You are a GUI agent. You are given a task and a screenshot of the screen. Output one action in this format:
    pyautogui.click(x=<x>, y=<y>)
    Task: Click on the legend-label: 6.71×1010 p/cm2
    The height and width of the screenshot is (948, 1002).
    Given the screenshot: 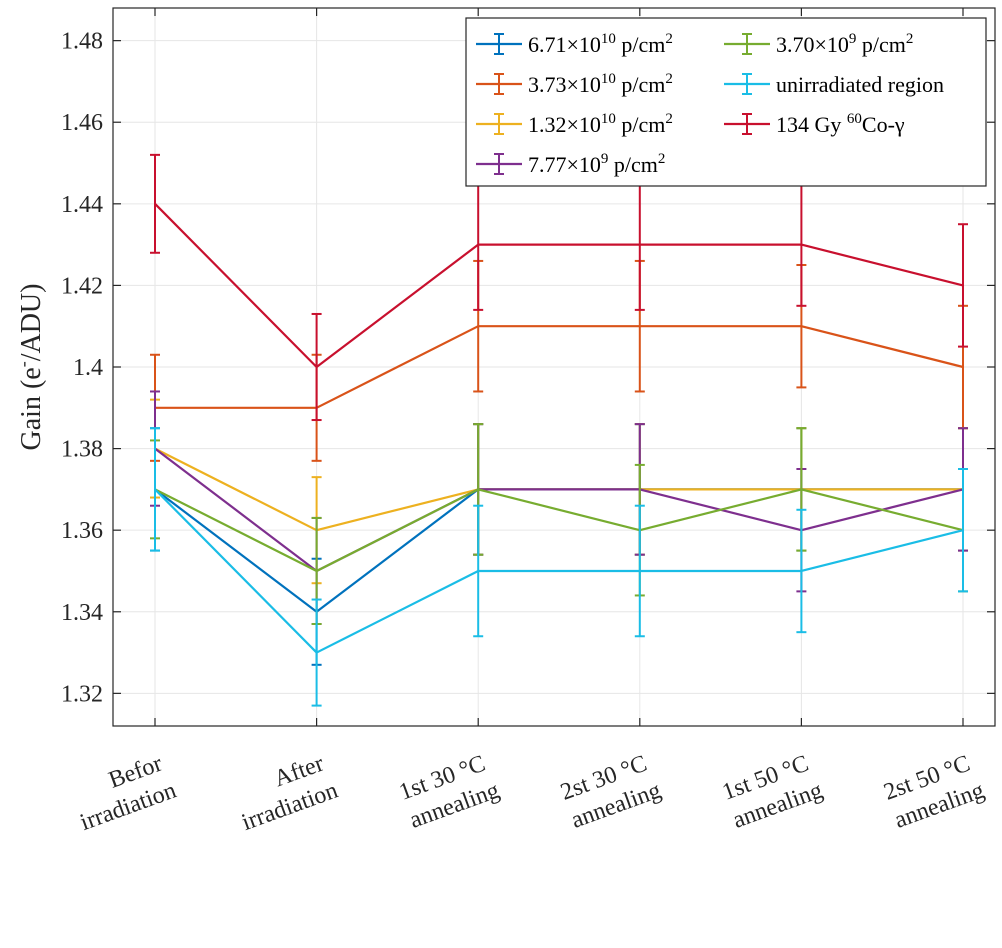 What is the action you would take?
    pyautogui.click(x=600, y=44)
    